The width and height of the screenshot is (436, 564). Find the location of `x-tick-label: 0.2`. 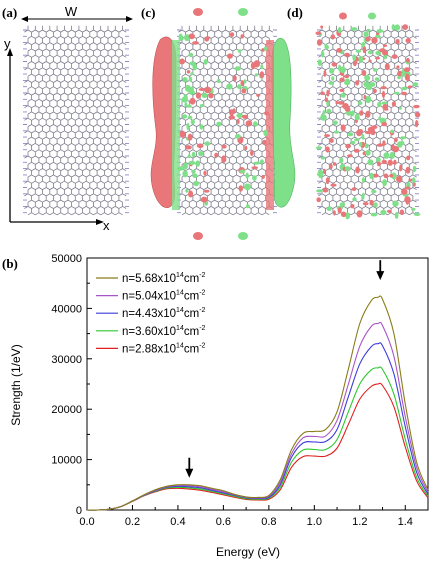

x-tick-label: 0.2 is located at coordinates (132, 522).